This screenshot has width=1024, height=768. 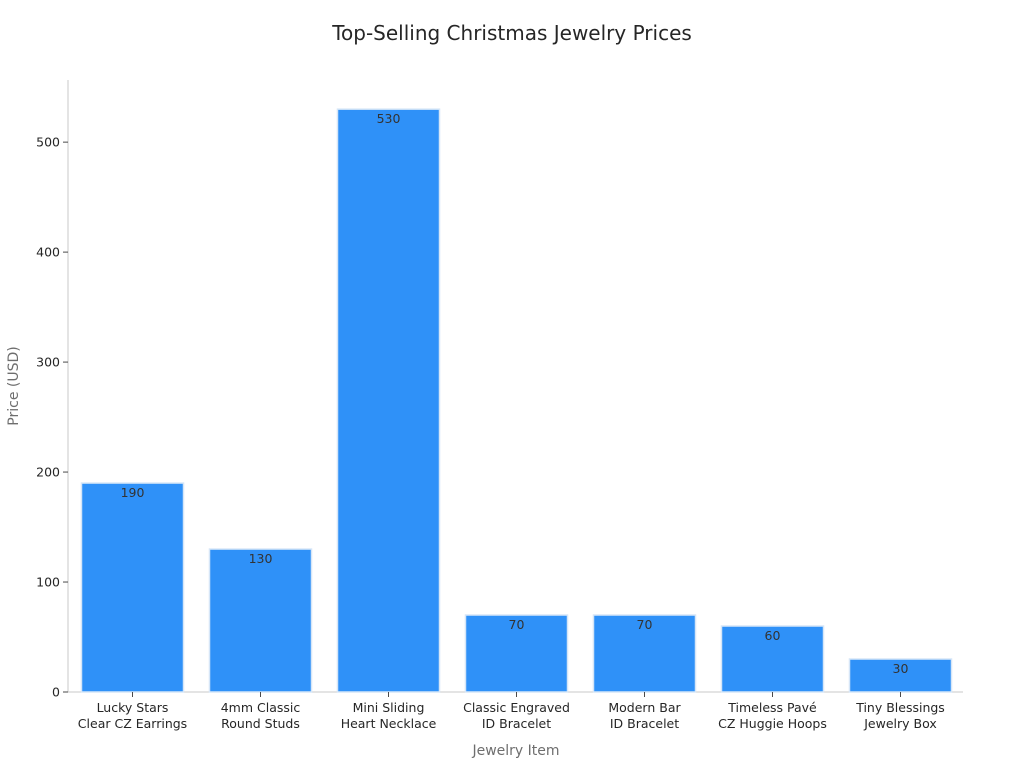 What do you see at coordinates (14, 385) in the screenshot?
I see `y-axis-title: Price (USD)` at bounding box center [14, 385].